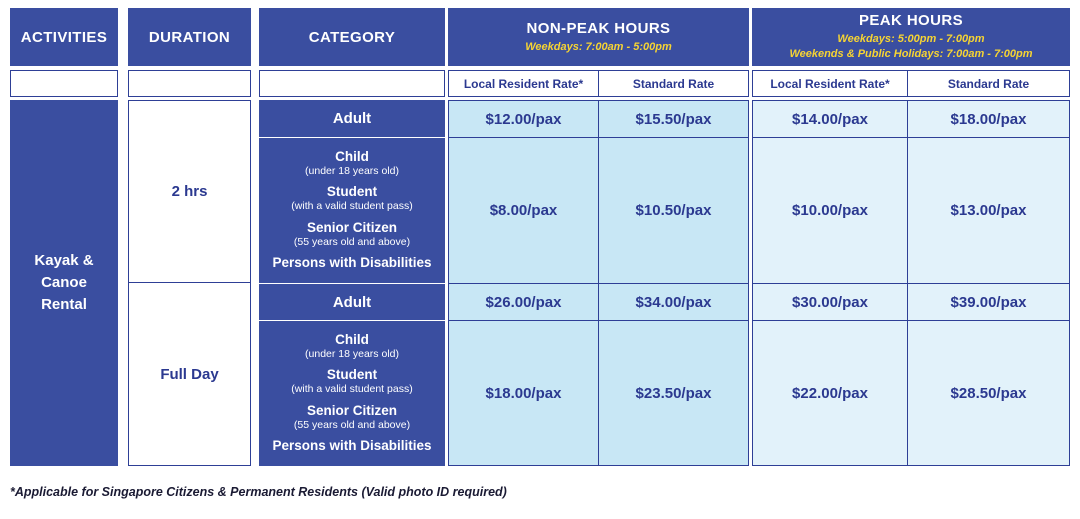 This screenshot has height=519, width=1080. I want to click on rate-cell: $39.00/pax, so click(988, 301).